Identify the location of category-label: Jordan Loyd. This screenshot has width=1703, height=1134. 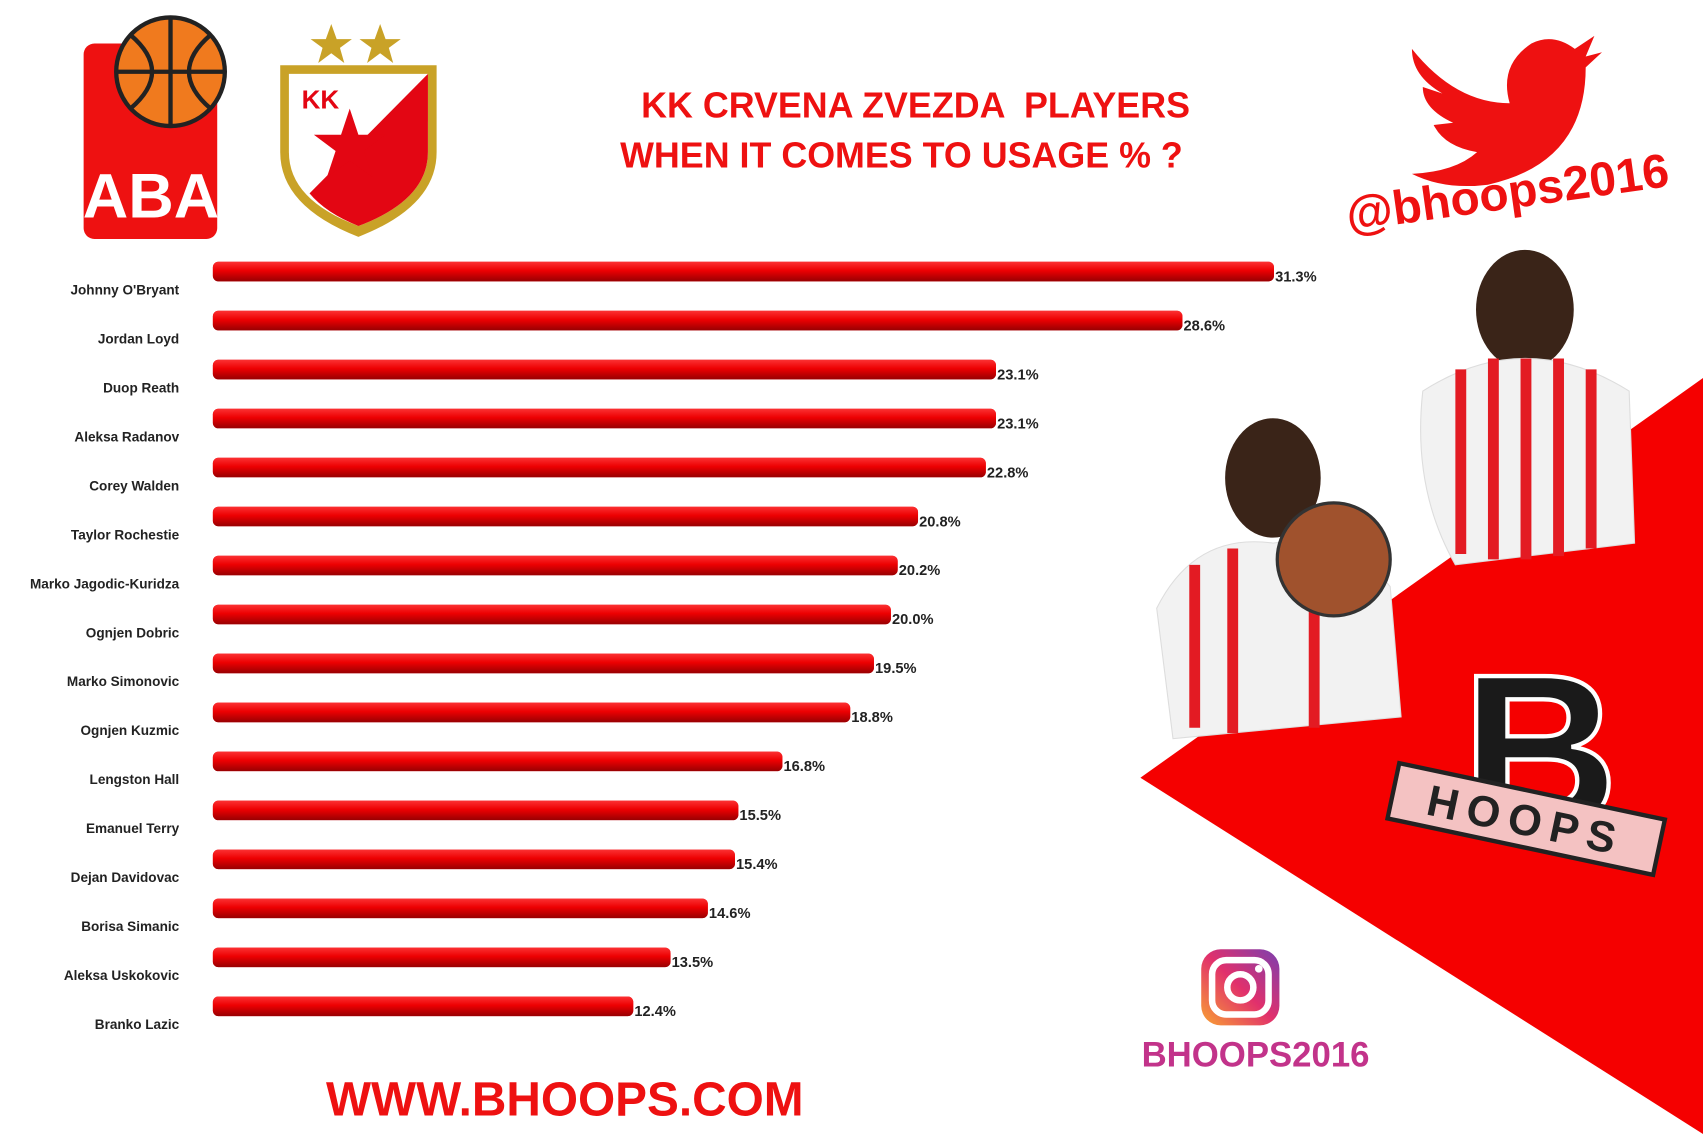
(138, 338).